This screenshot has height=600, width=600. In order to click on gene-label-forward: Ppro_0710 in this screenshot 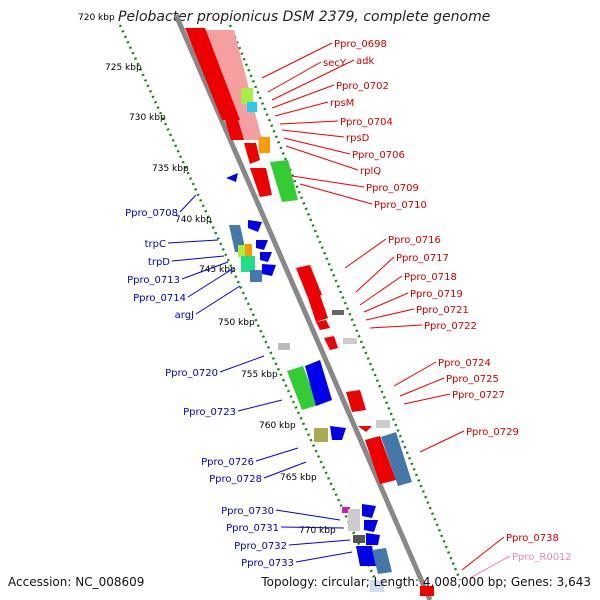, I will do `click(400, 205)`.